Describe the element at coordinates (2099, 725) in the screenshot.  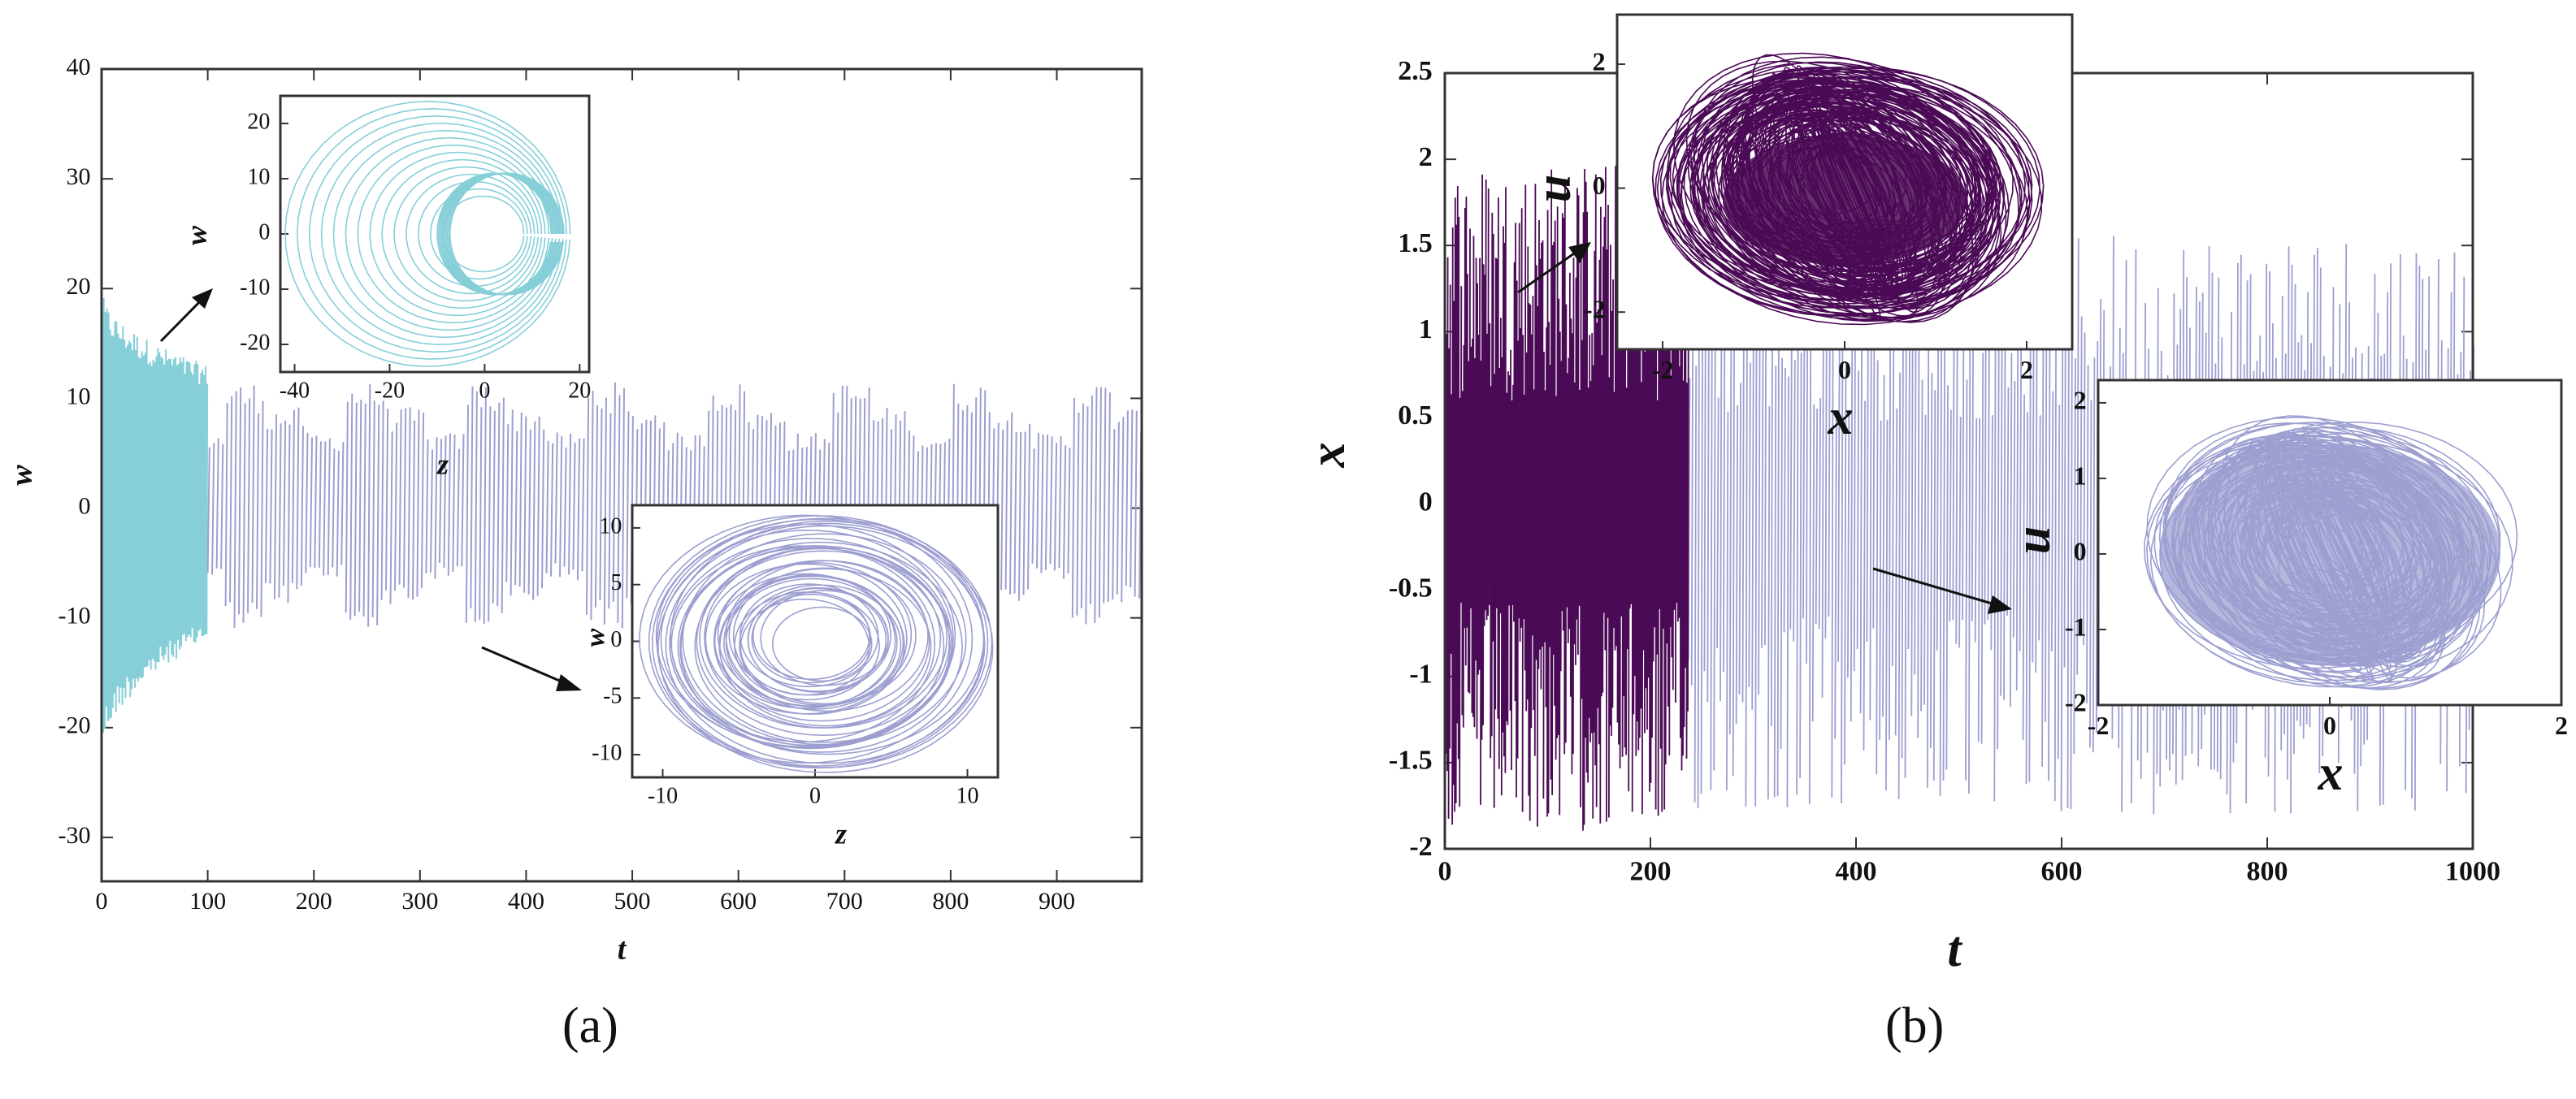
I see `inset-b2-xtick-label: -2` at that location.